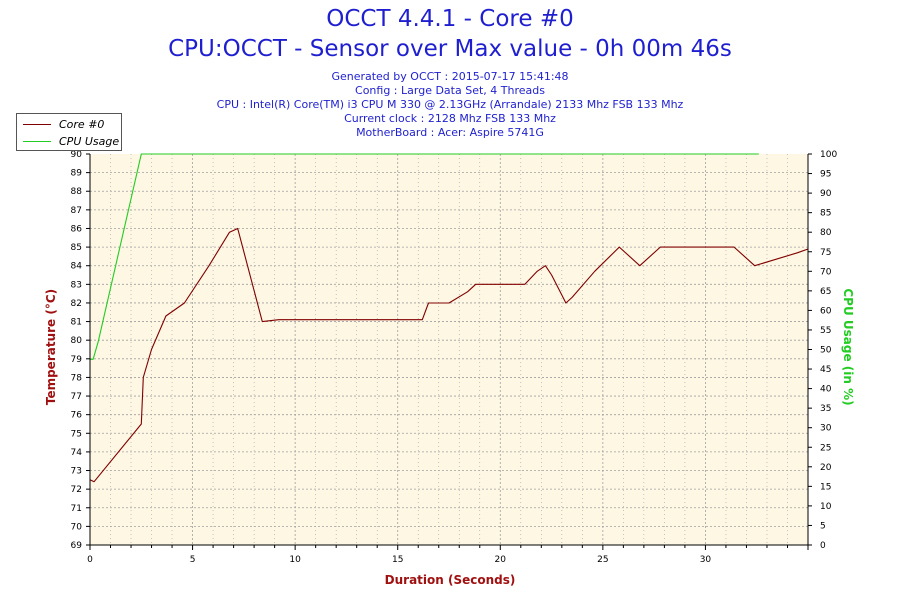 The image size is (900, 600). I want to click on legend-item-core0: Core #0, so click(63, 124).